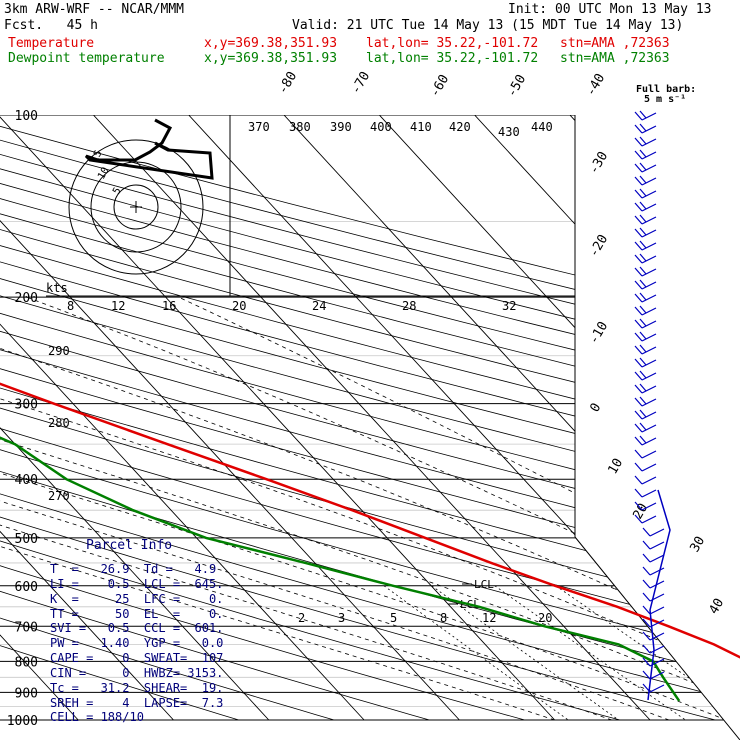 Image resolution: width=740 pixels, height=740 pixels. I want to click on hodograph-trace, so click(149, 149).